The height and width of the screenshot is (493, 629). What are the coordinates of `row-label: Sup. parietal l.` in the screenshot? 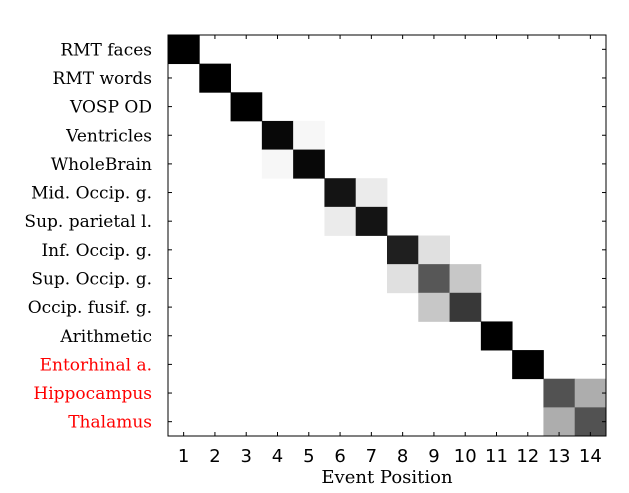 It's located at (88, 222).